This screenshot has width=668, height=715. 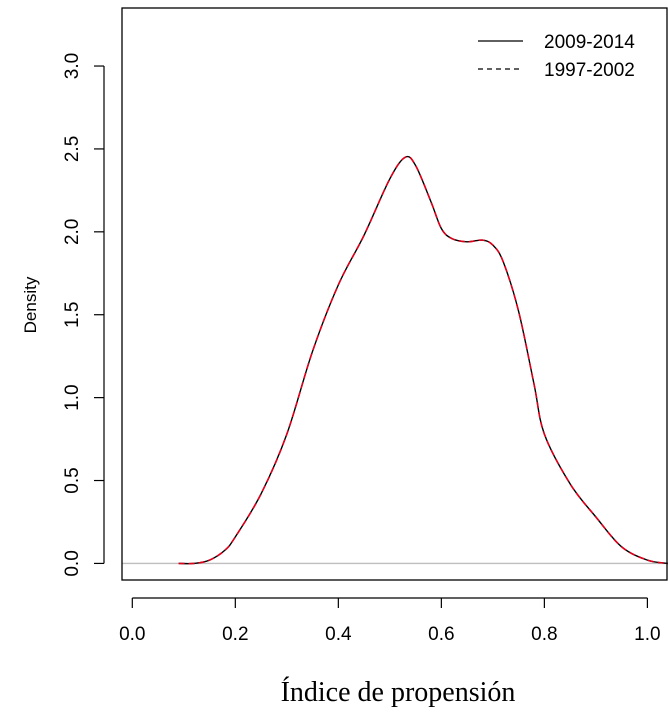 What do you see at coordinates (398, 692) in the screenshot?
I see `x-axis-label: Índice de propensión` at bounding box center [398, 692].